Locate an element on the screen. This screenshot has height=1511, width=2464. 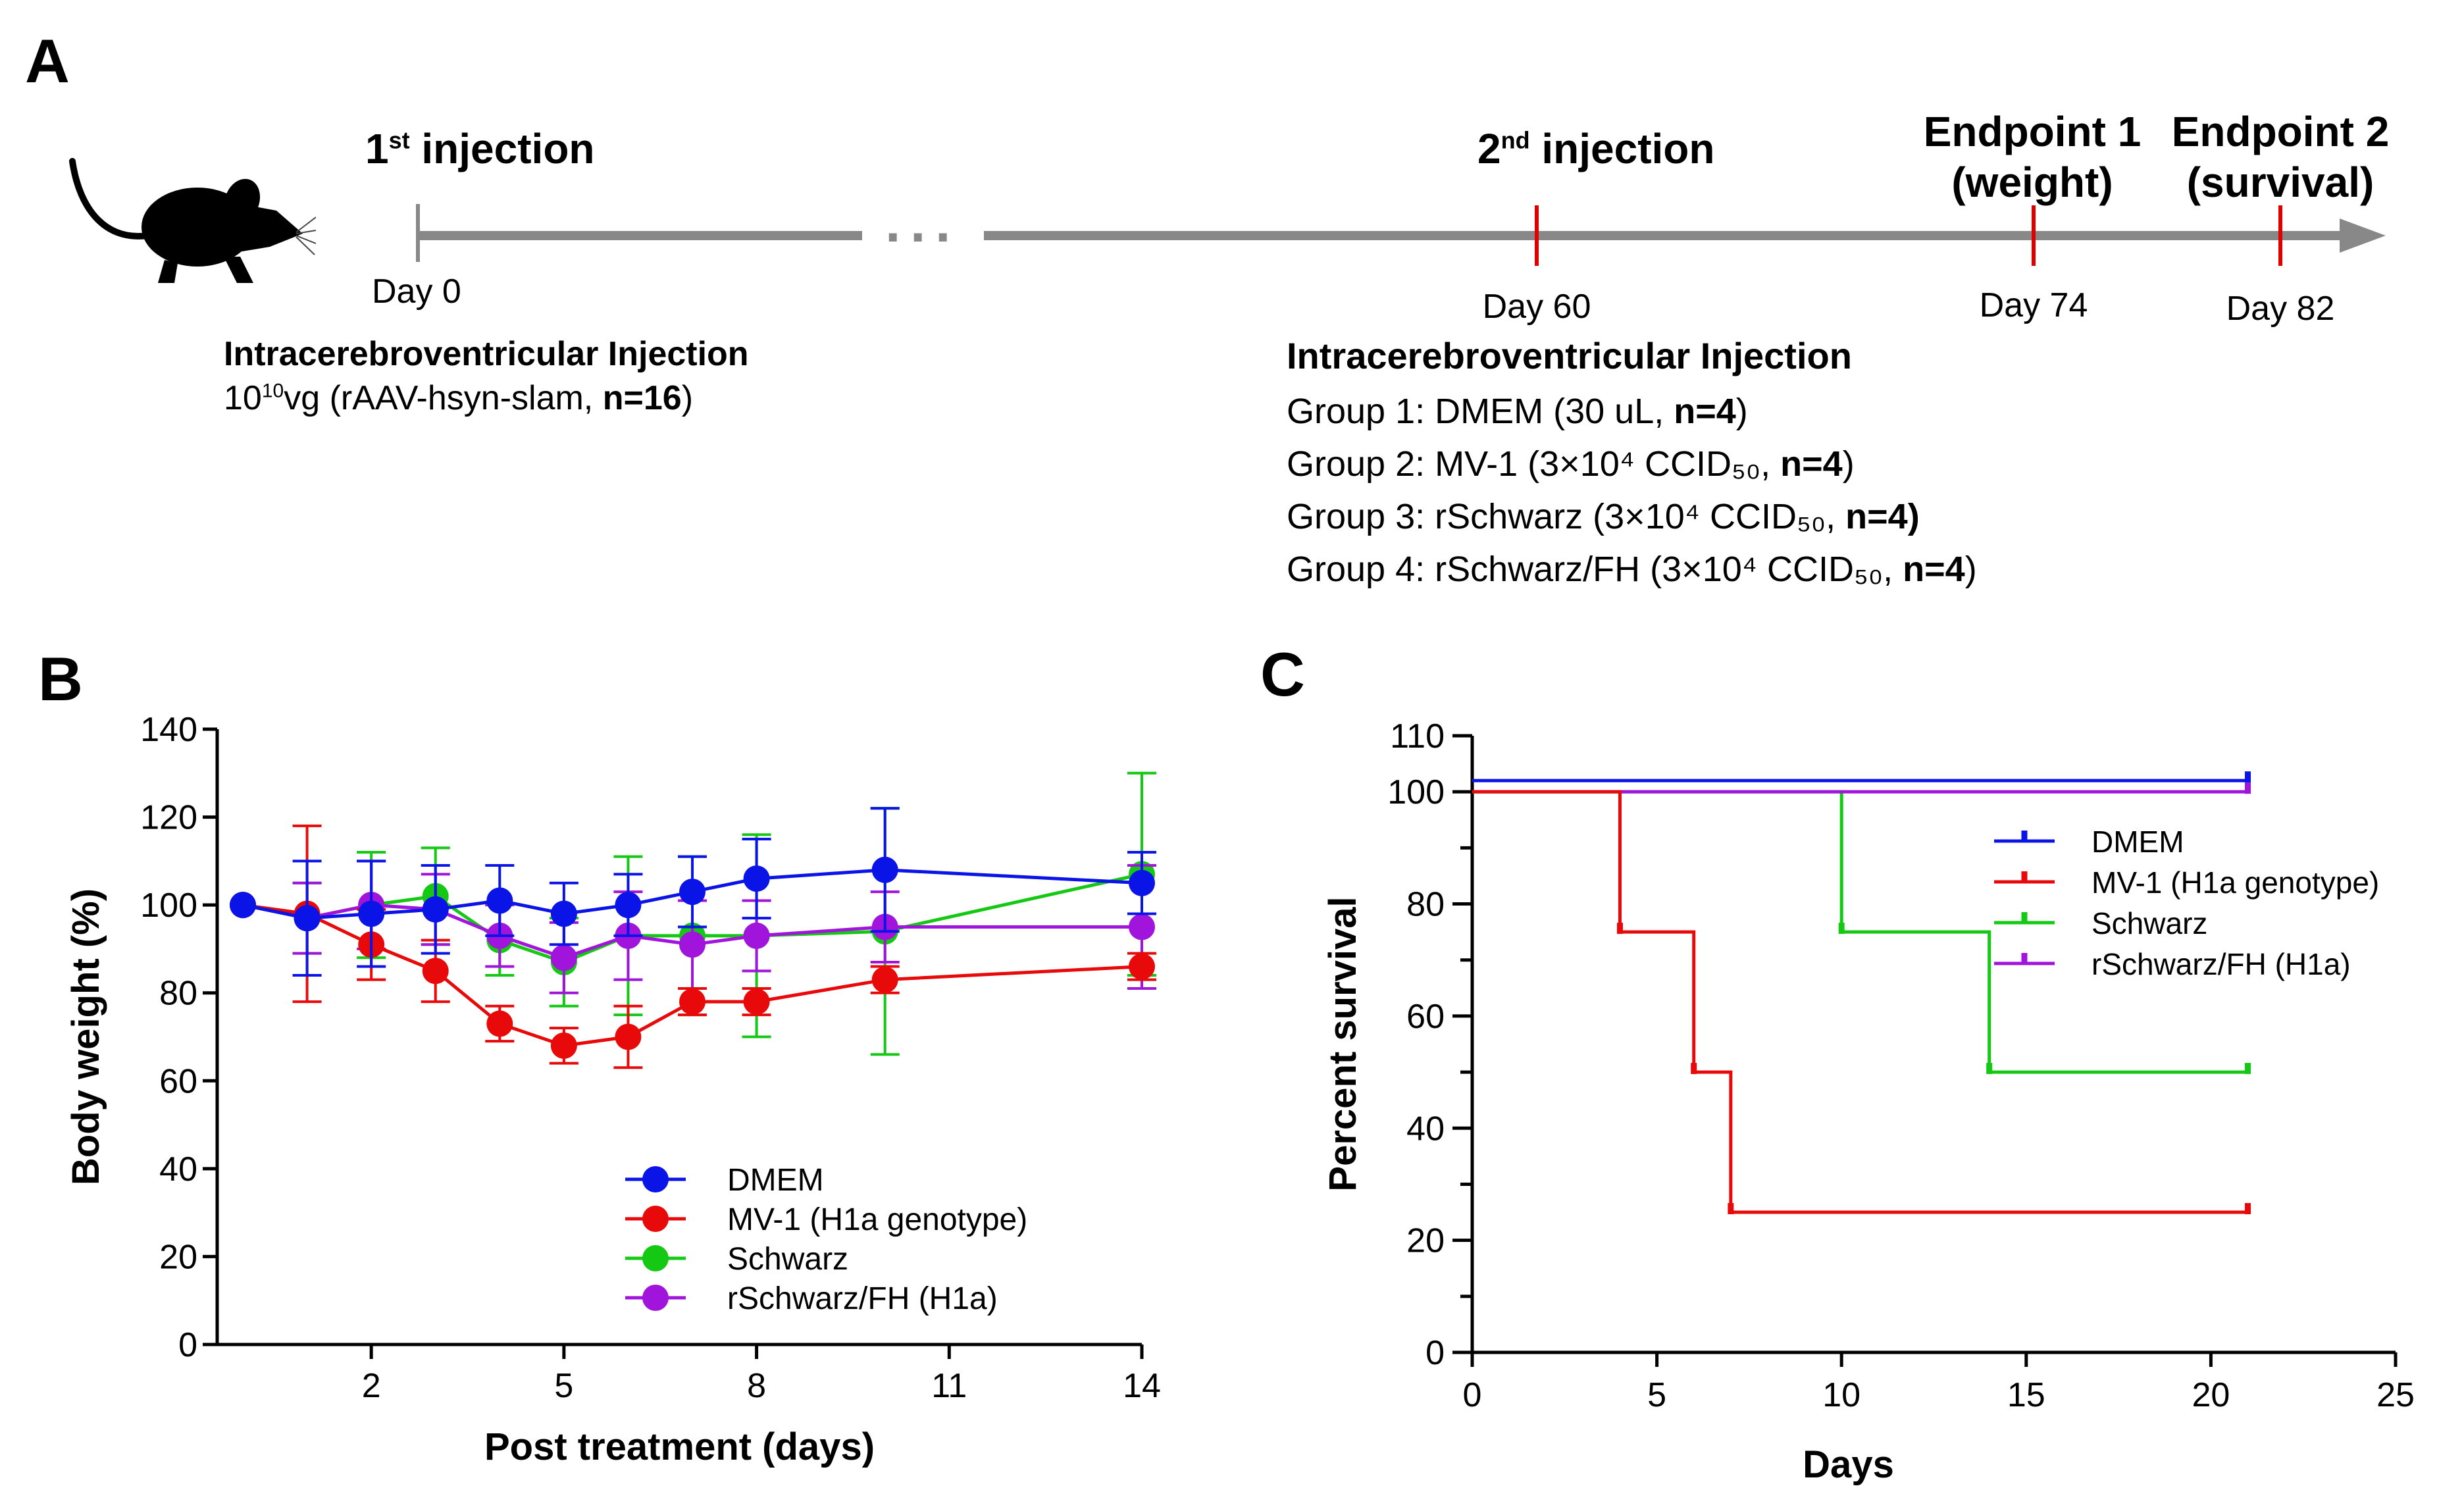
b-y-tick-label: 60 is located at coordinates (178, 1081).